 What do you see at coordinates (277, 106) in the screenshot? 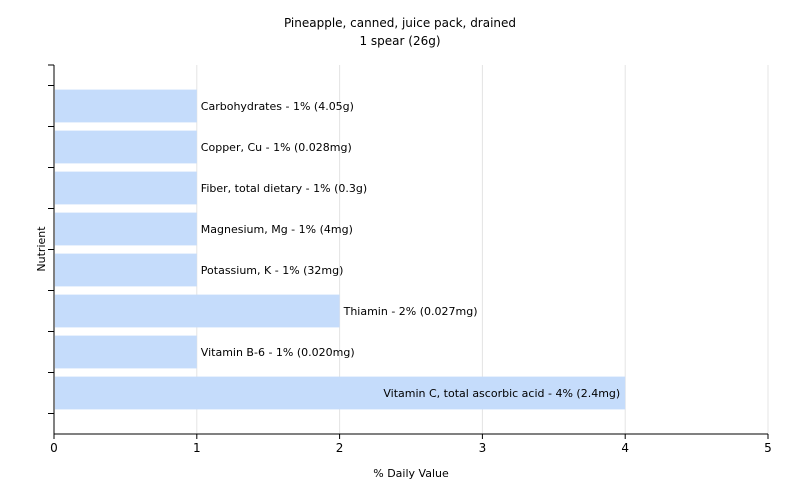
I see `bar-label: Carbohydrates - 1% (4.05g)` at bounding box center [277, 106].